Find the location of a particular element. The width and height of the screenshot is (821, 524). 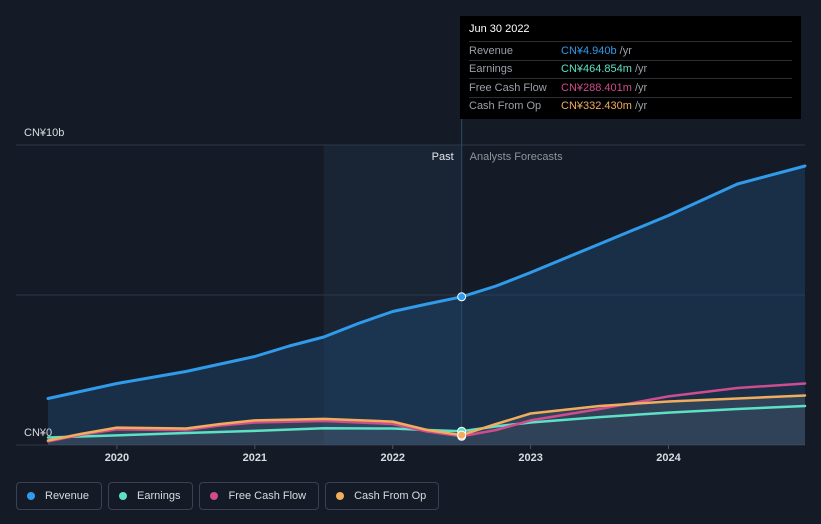

legend-label: Cash From Op is located at coordinates (390, 496).